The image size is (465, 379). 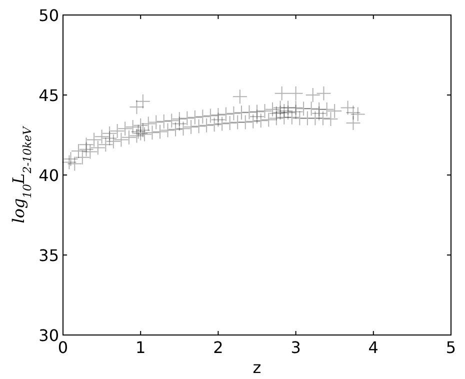 I want to click on y-tick-label: 40, so click(x=48, y=175).